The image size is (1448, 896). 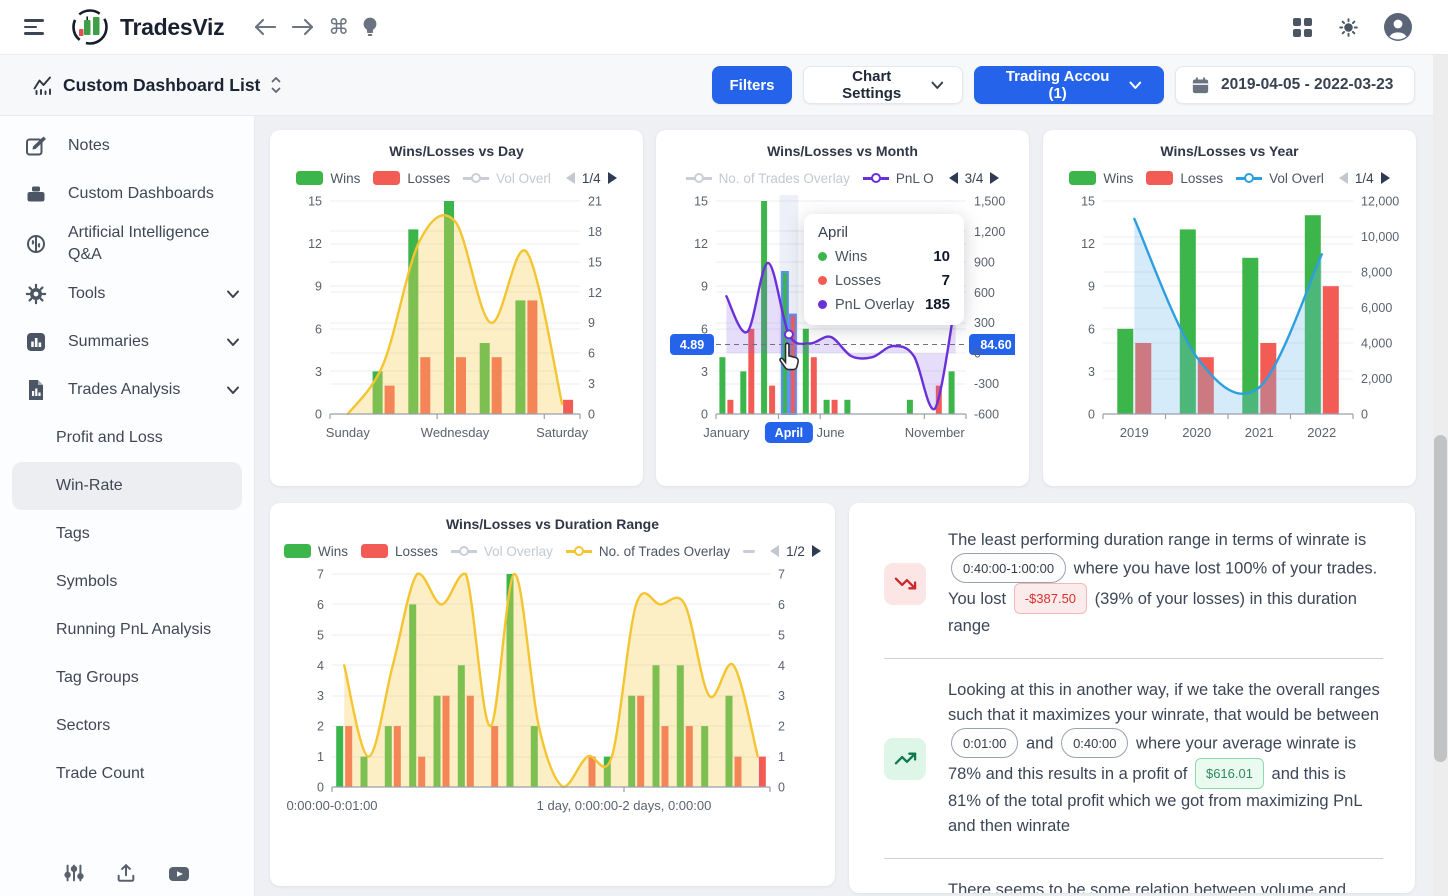 I want to click on svg-text: 15, so click(x=595, y=262).